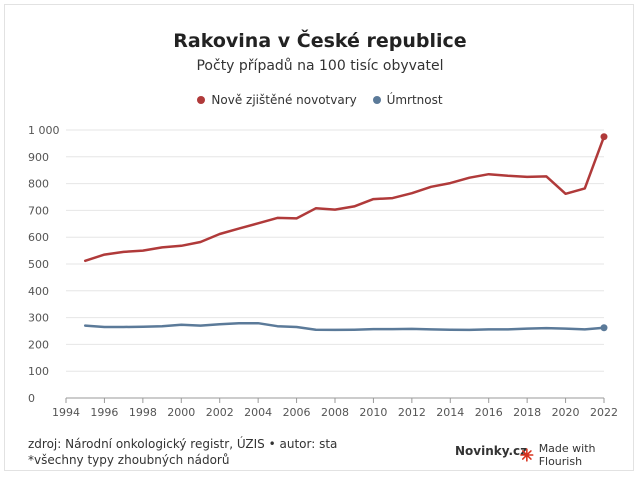  I want to click on y-tick-label: 200, so click(38, 344).